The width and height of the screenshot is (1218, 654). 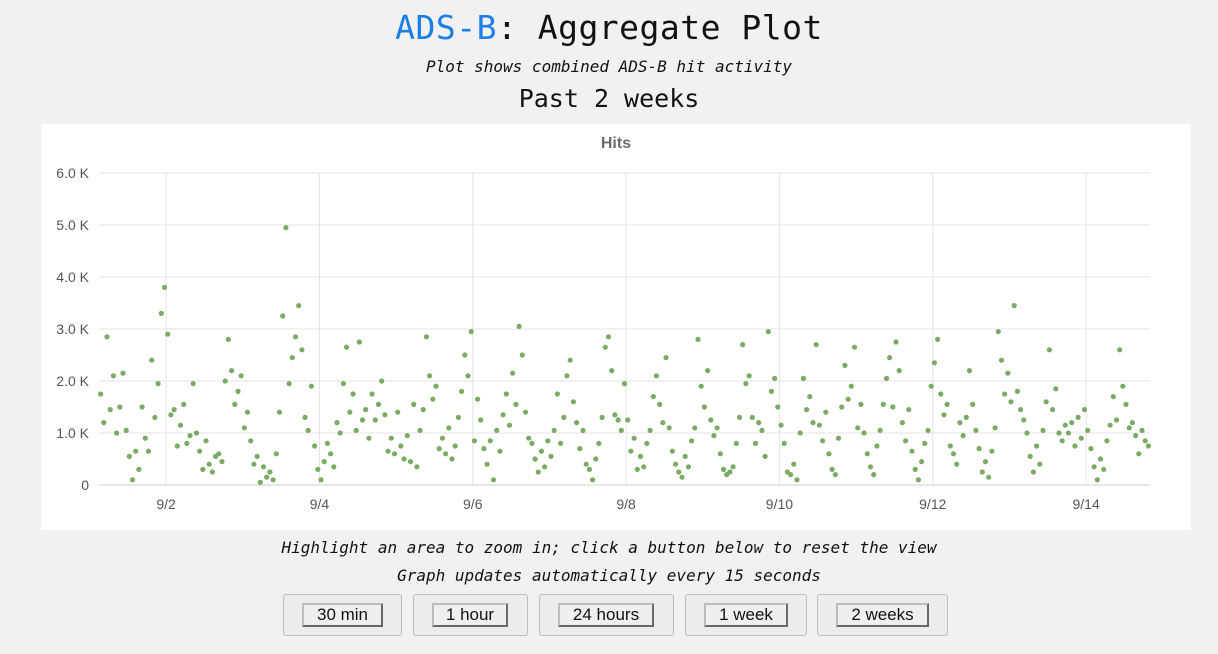 I want to click on x-tick-label: 9/12, so click(x=932, y=504).